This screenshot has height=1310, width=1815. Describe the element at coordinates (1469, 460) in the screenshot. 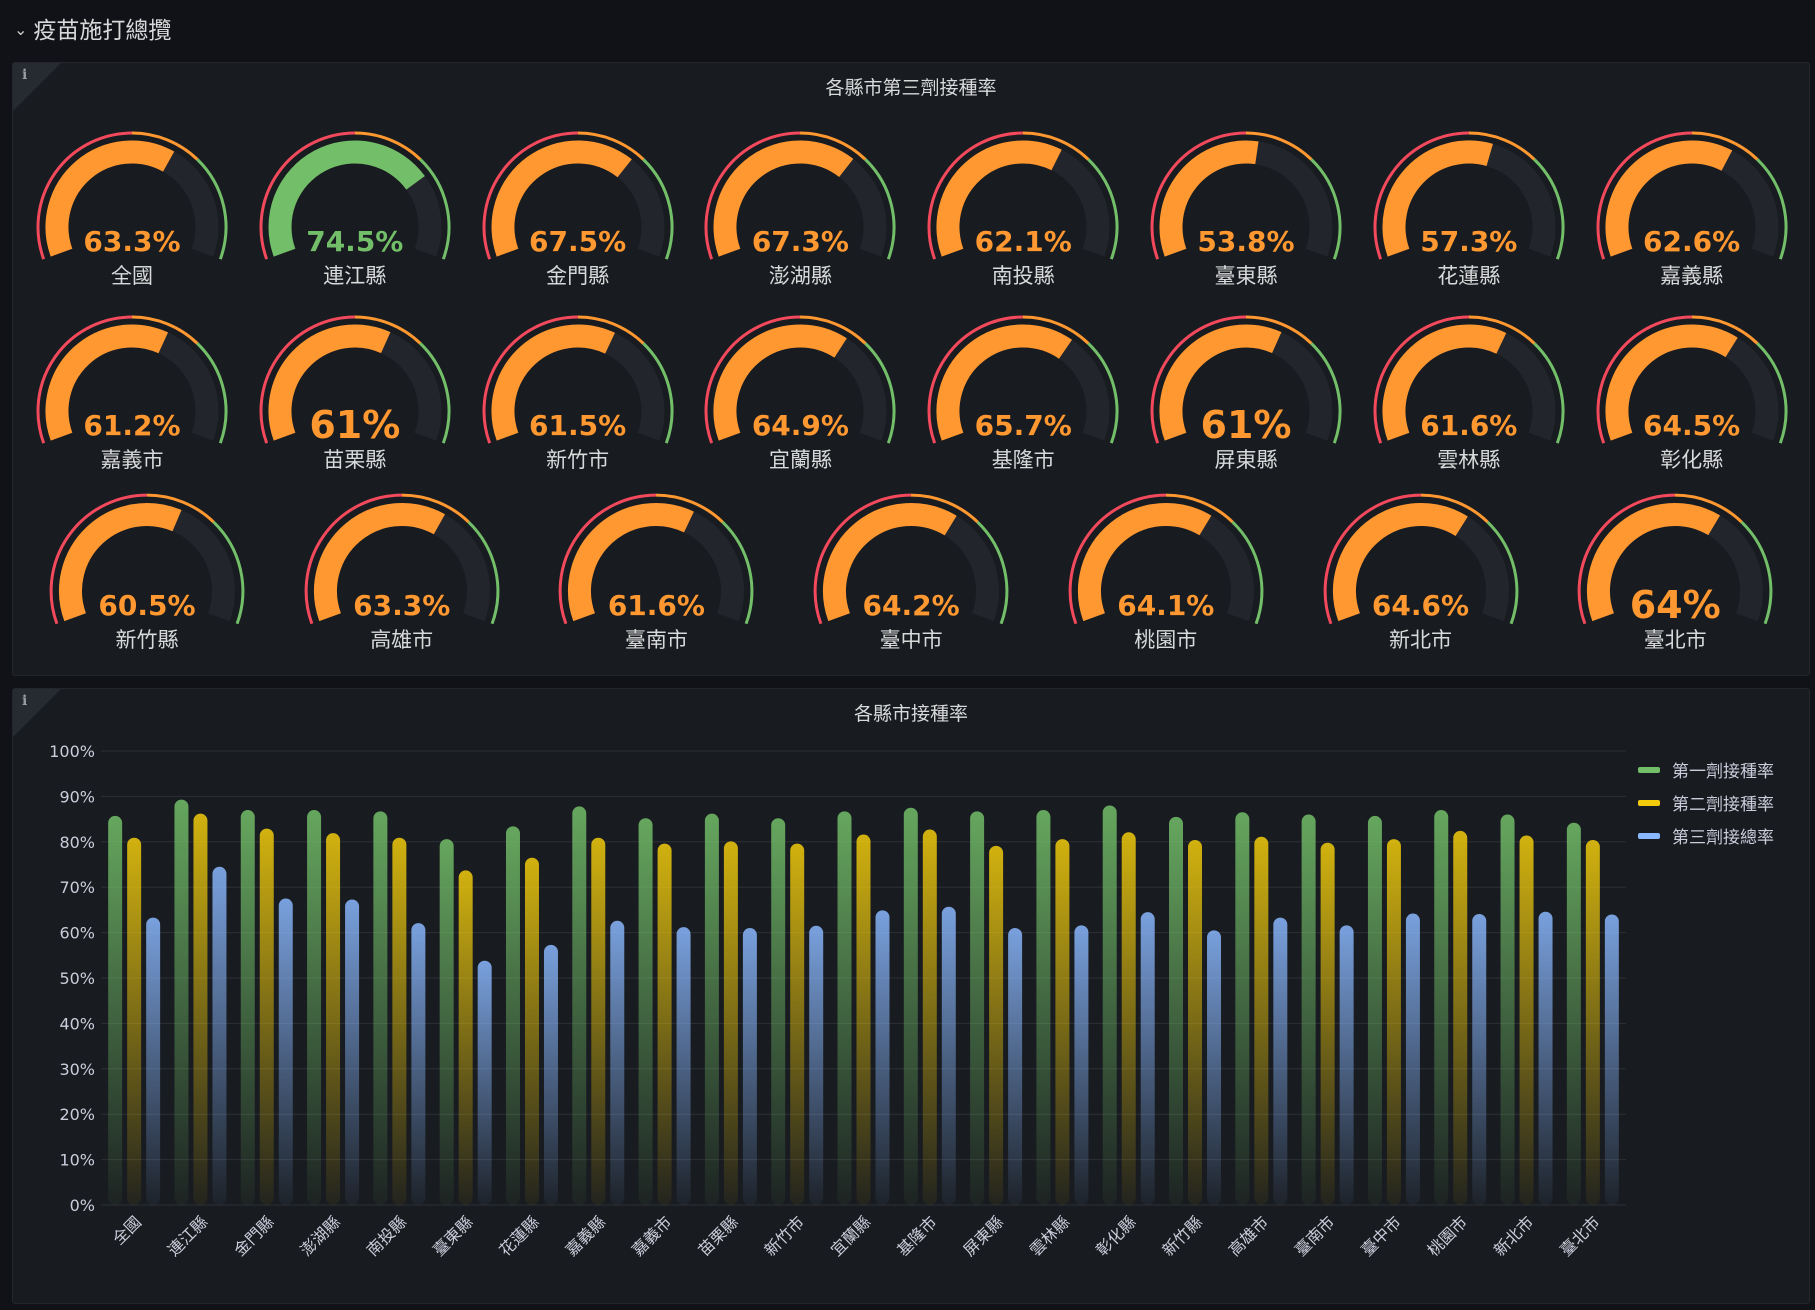

I see `gauge-label: 雲林縣` at that location.